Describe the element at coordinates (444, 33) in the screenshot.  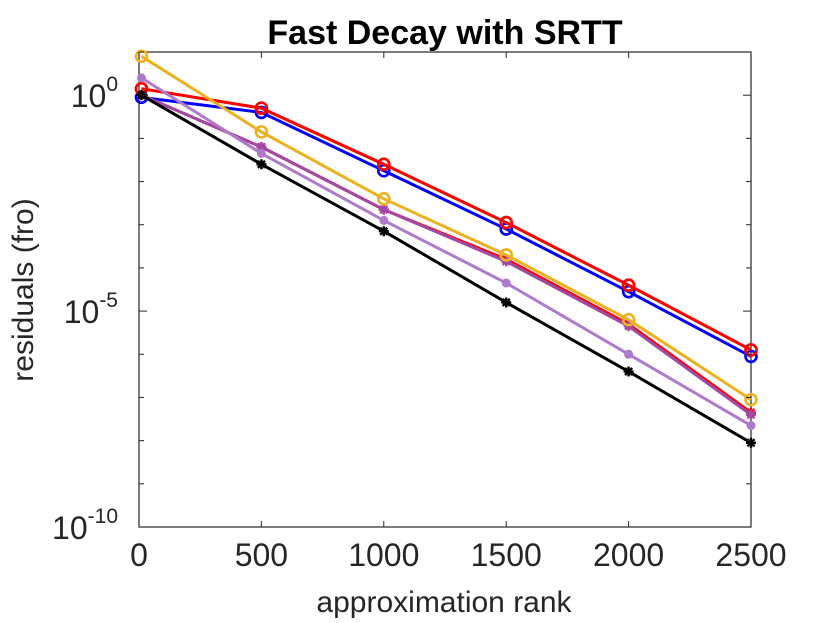
I see `chart-title: Fast Decay with SRTT` at that location.